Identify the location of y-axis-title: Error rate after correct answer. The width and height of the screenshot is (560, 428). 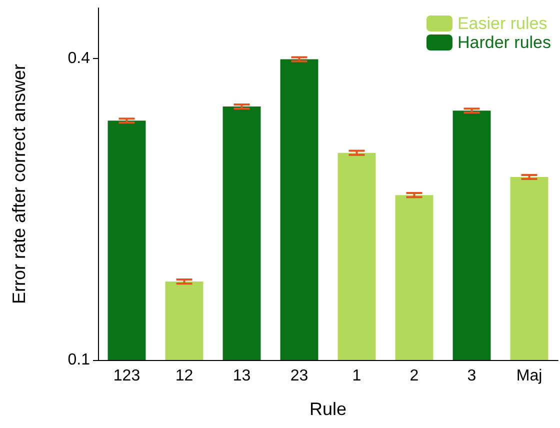
(19, 184).